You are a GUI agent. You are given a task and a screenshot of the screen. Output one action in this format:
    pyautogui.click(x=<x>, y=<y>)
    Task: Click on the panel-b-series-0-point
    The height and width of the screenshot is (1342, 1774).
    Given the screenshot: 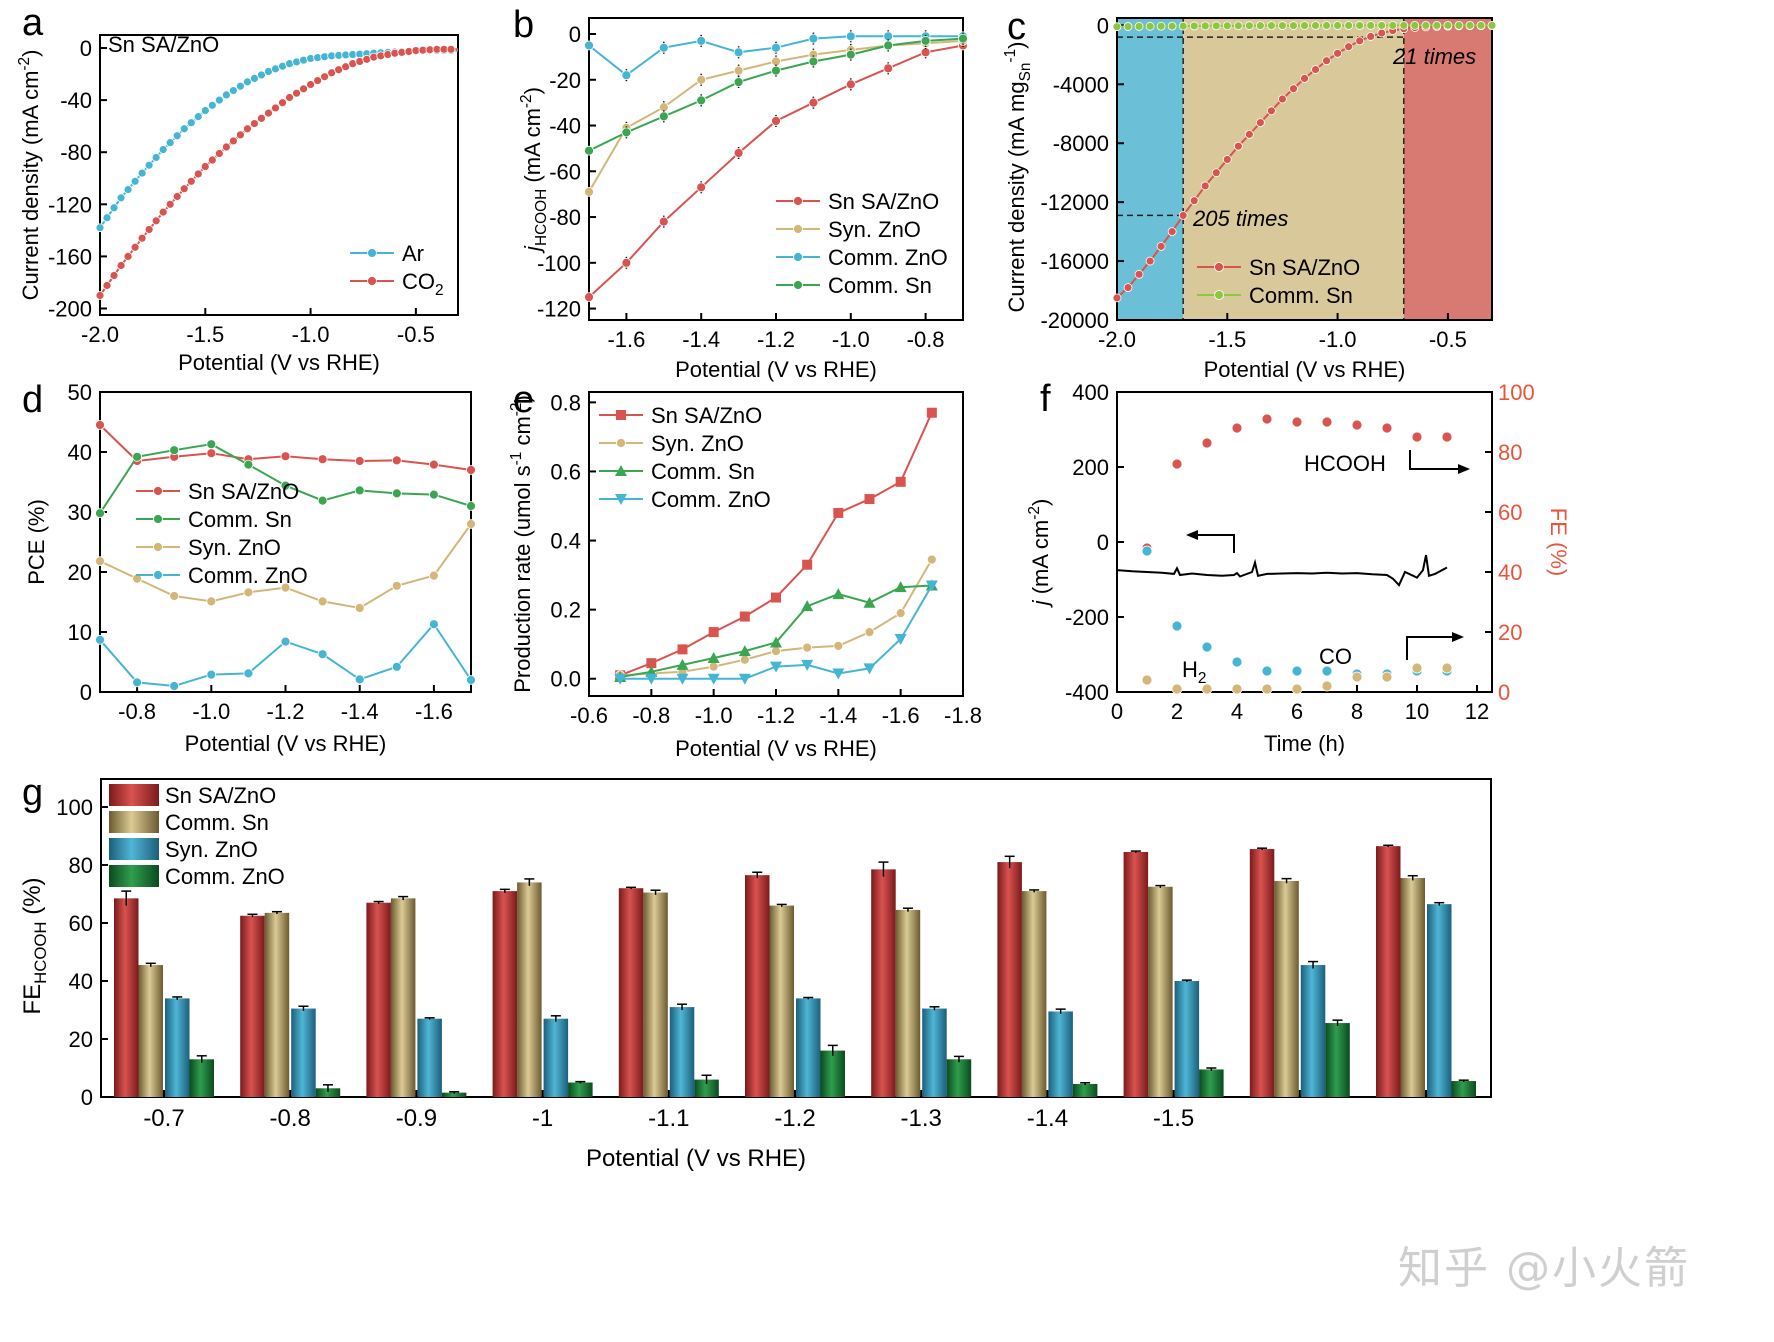 What is the action you would take?
    pyautogui.click(x=701, y=187)
    